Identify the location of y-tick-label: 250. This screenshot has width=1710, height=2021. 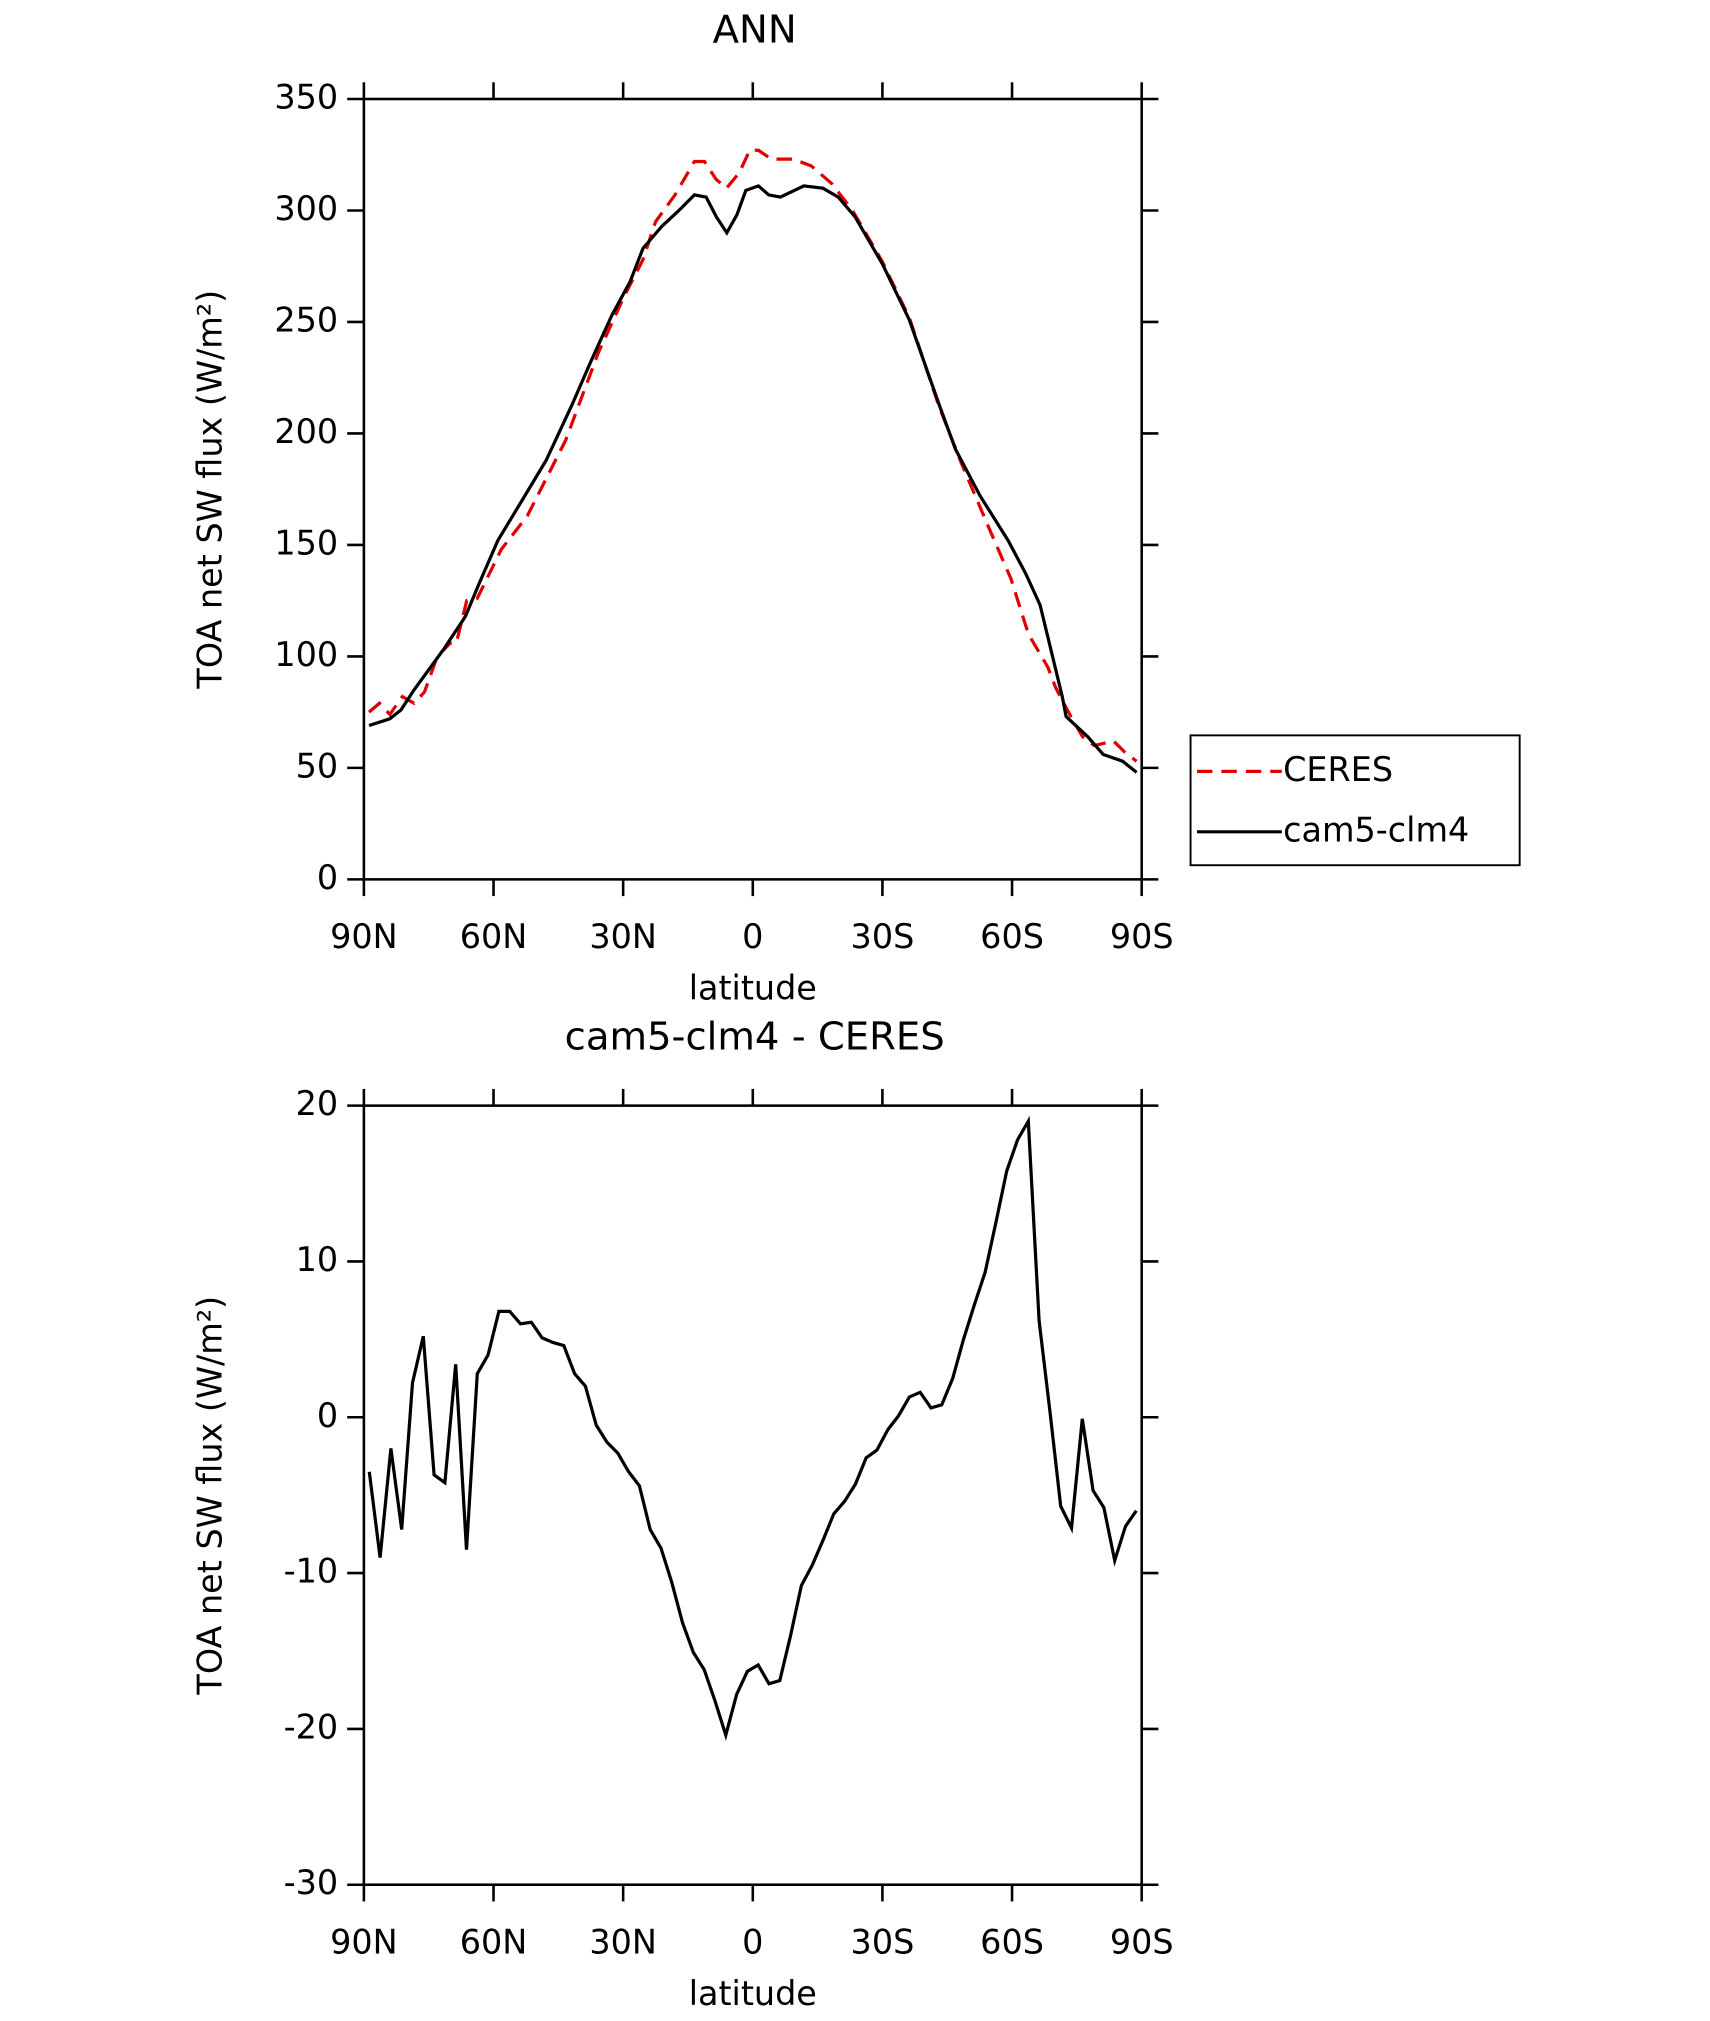
(306, 319).